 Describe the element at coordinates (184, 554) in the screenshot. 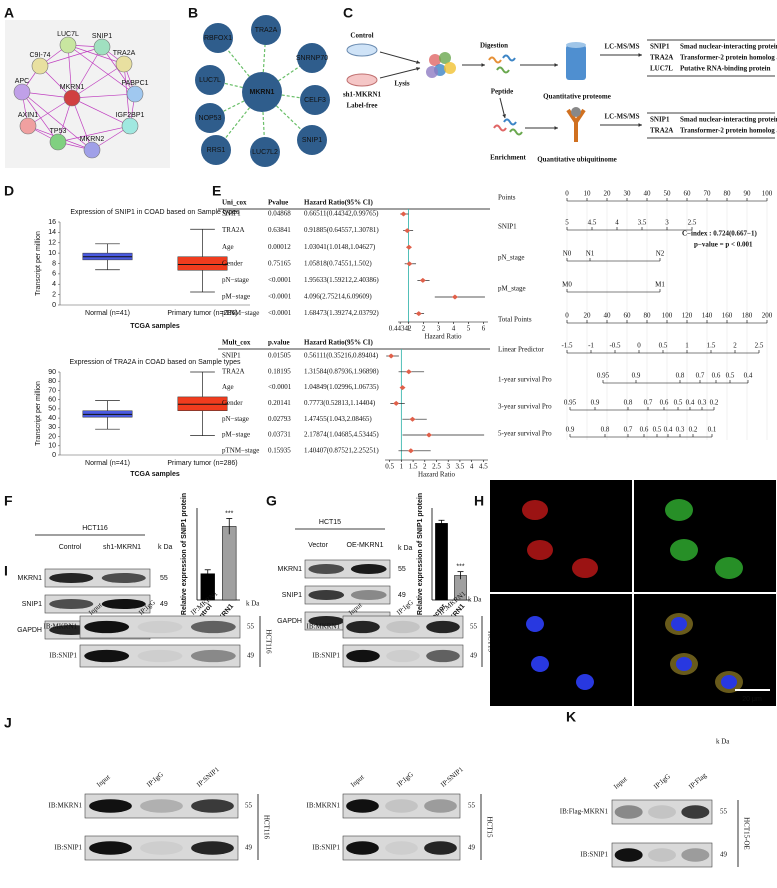

I see `y-axis-label: Relative expression of SNIP1 protein` at that location.